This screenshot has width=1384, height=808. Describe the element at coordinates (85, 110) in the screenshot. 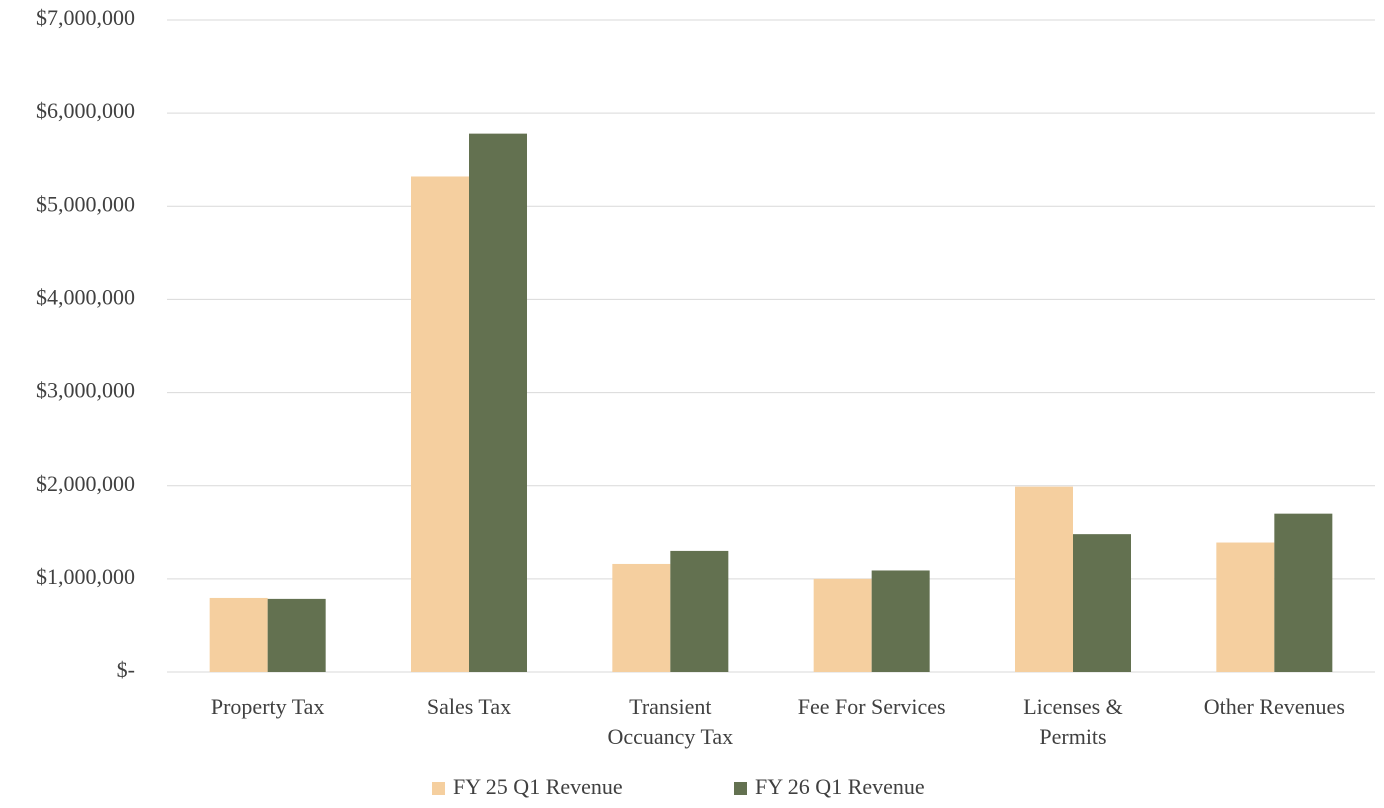

I see `y-tick-label: $6,000,000` at that location.